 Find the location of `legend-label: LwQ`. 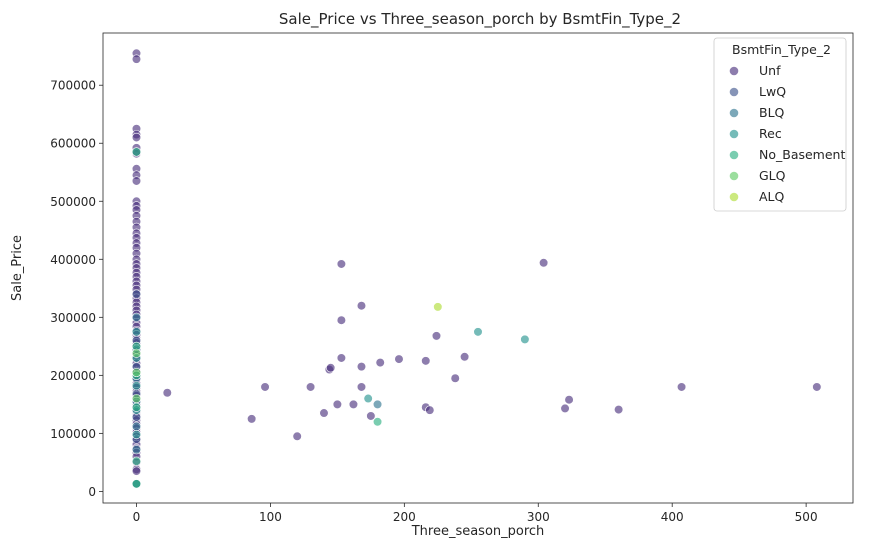

legend-label: LwQ is located at coordinates (772, 91).